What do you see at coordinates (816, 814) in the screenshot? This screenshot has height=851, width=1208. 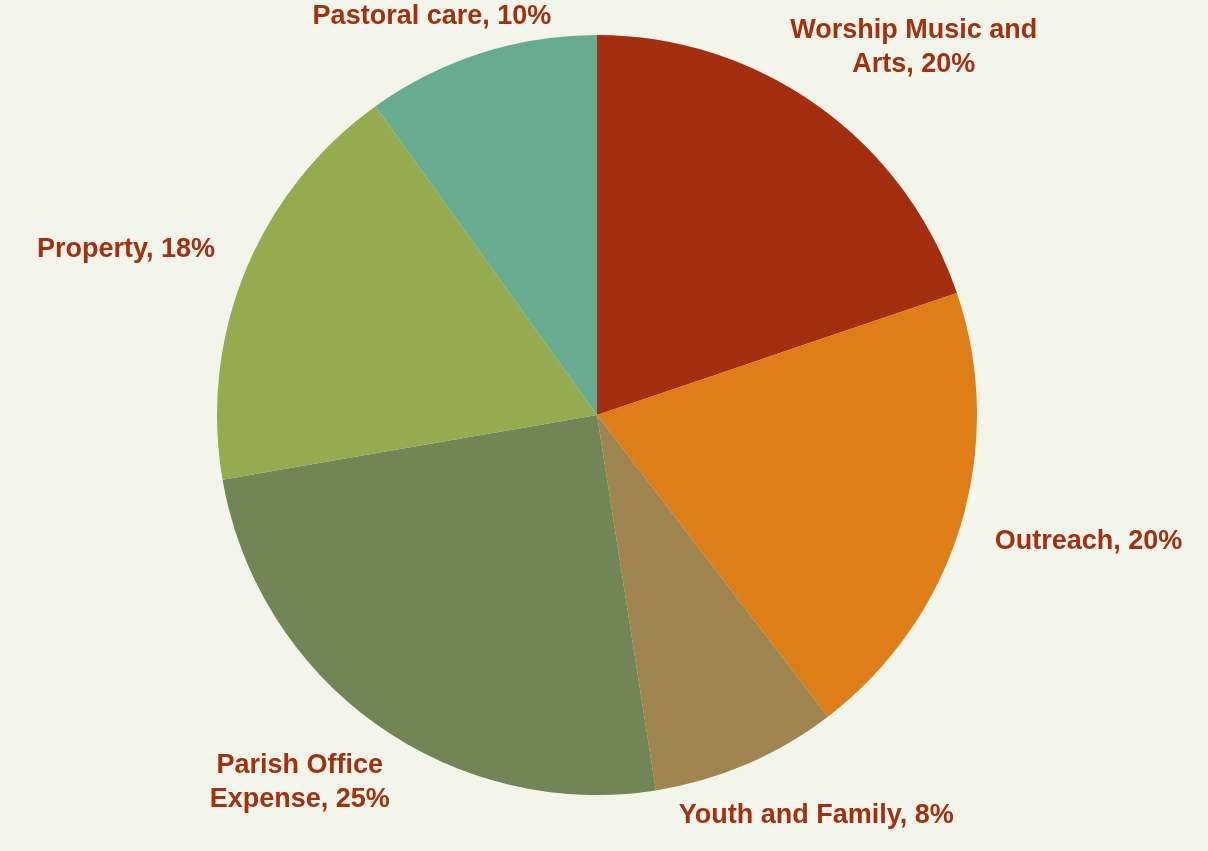 I see `slice-label: Youth and Family, 8%` at bounding box center [816, 814].